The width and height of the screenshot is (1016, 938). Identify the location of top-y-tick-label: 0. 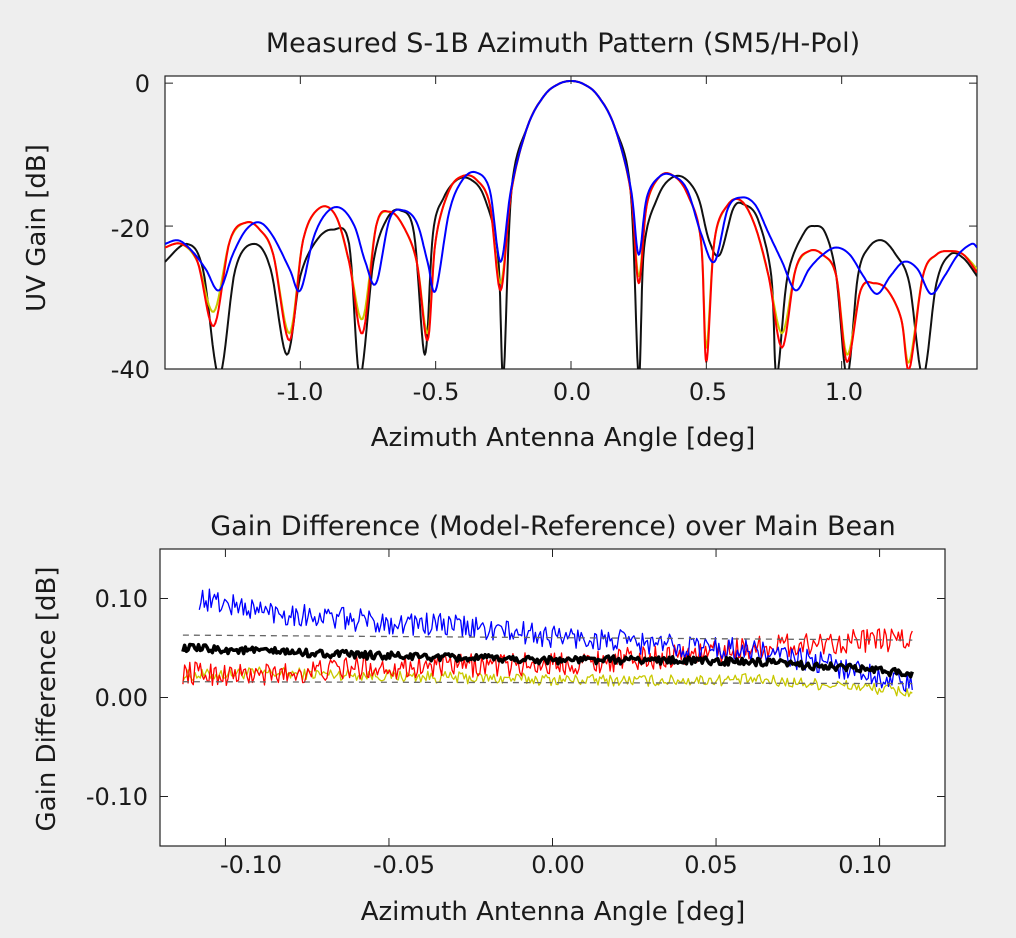
(142, 84).